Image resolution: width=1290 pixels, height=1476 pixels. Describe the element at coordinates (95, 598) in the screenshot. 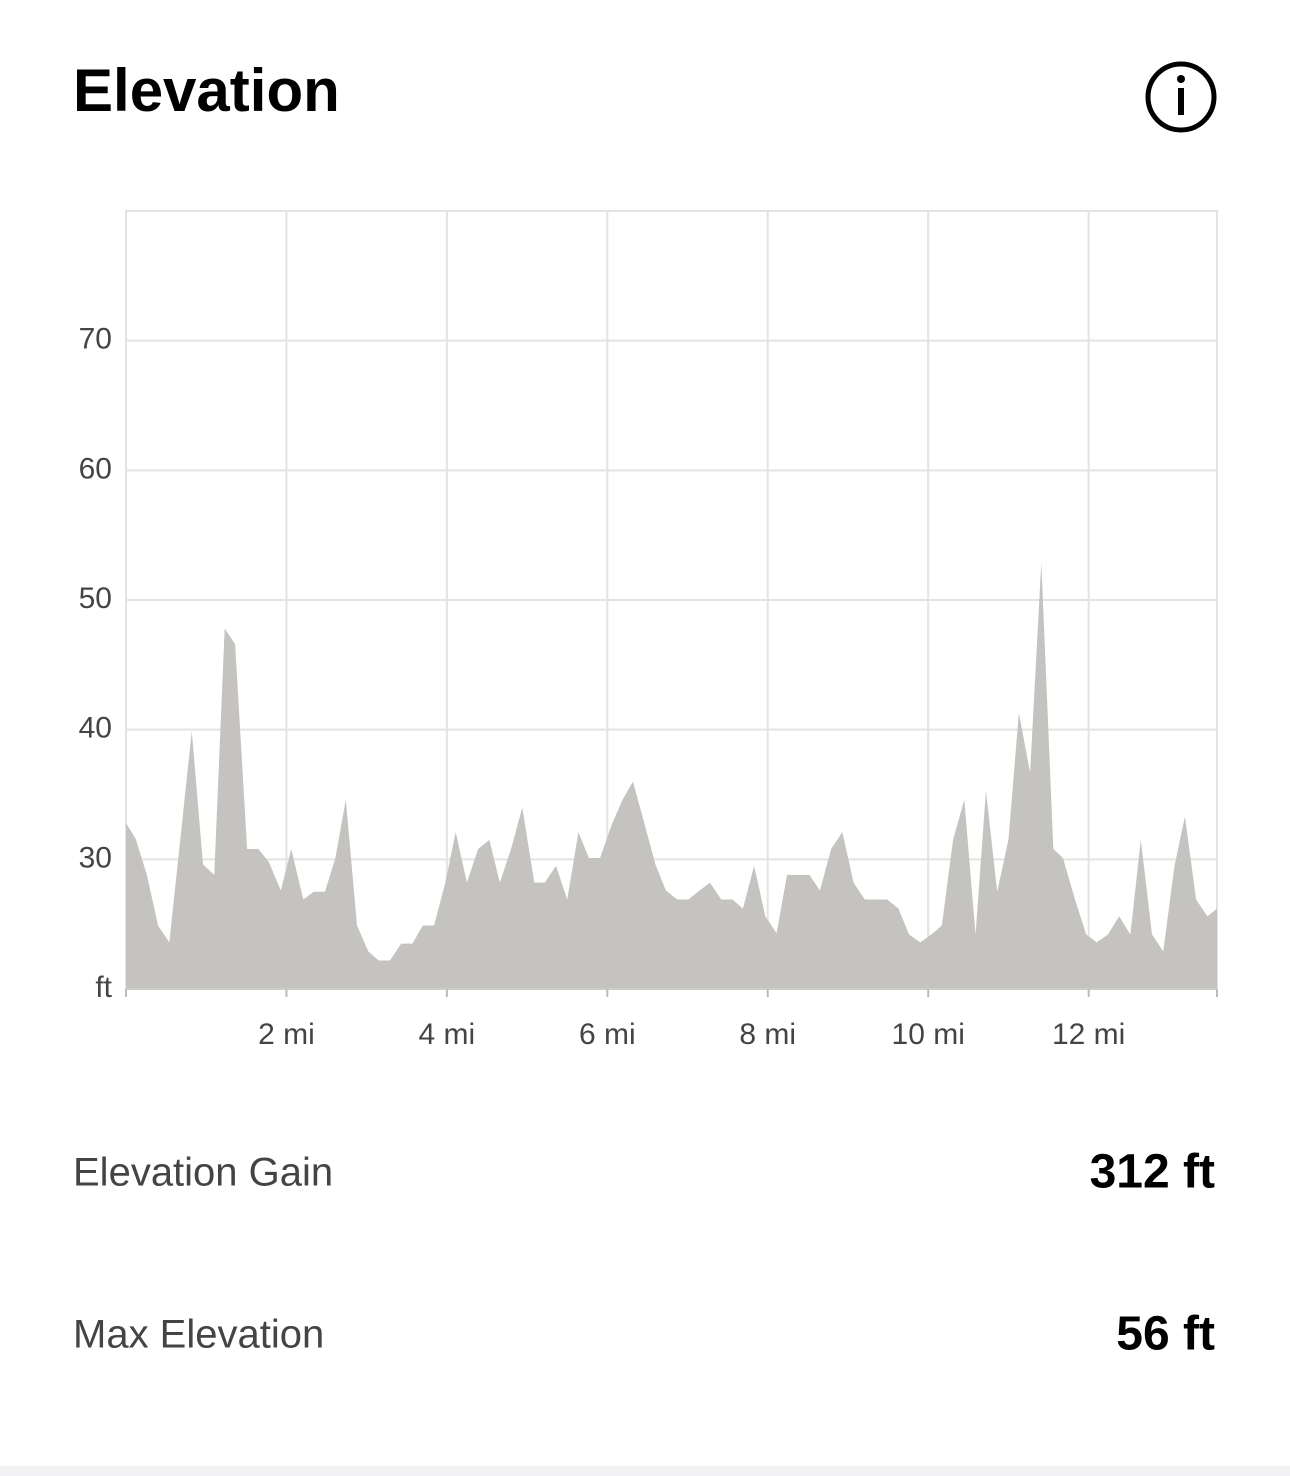

I see `y-tick-label: 50` at that location.